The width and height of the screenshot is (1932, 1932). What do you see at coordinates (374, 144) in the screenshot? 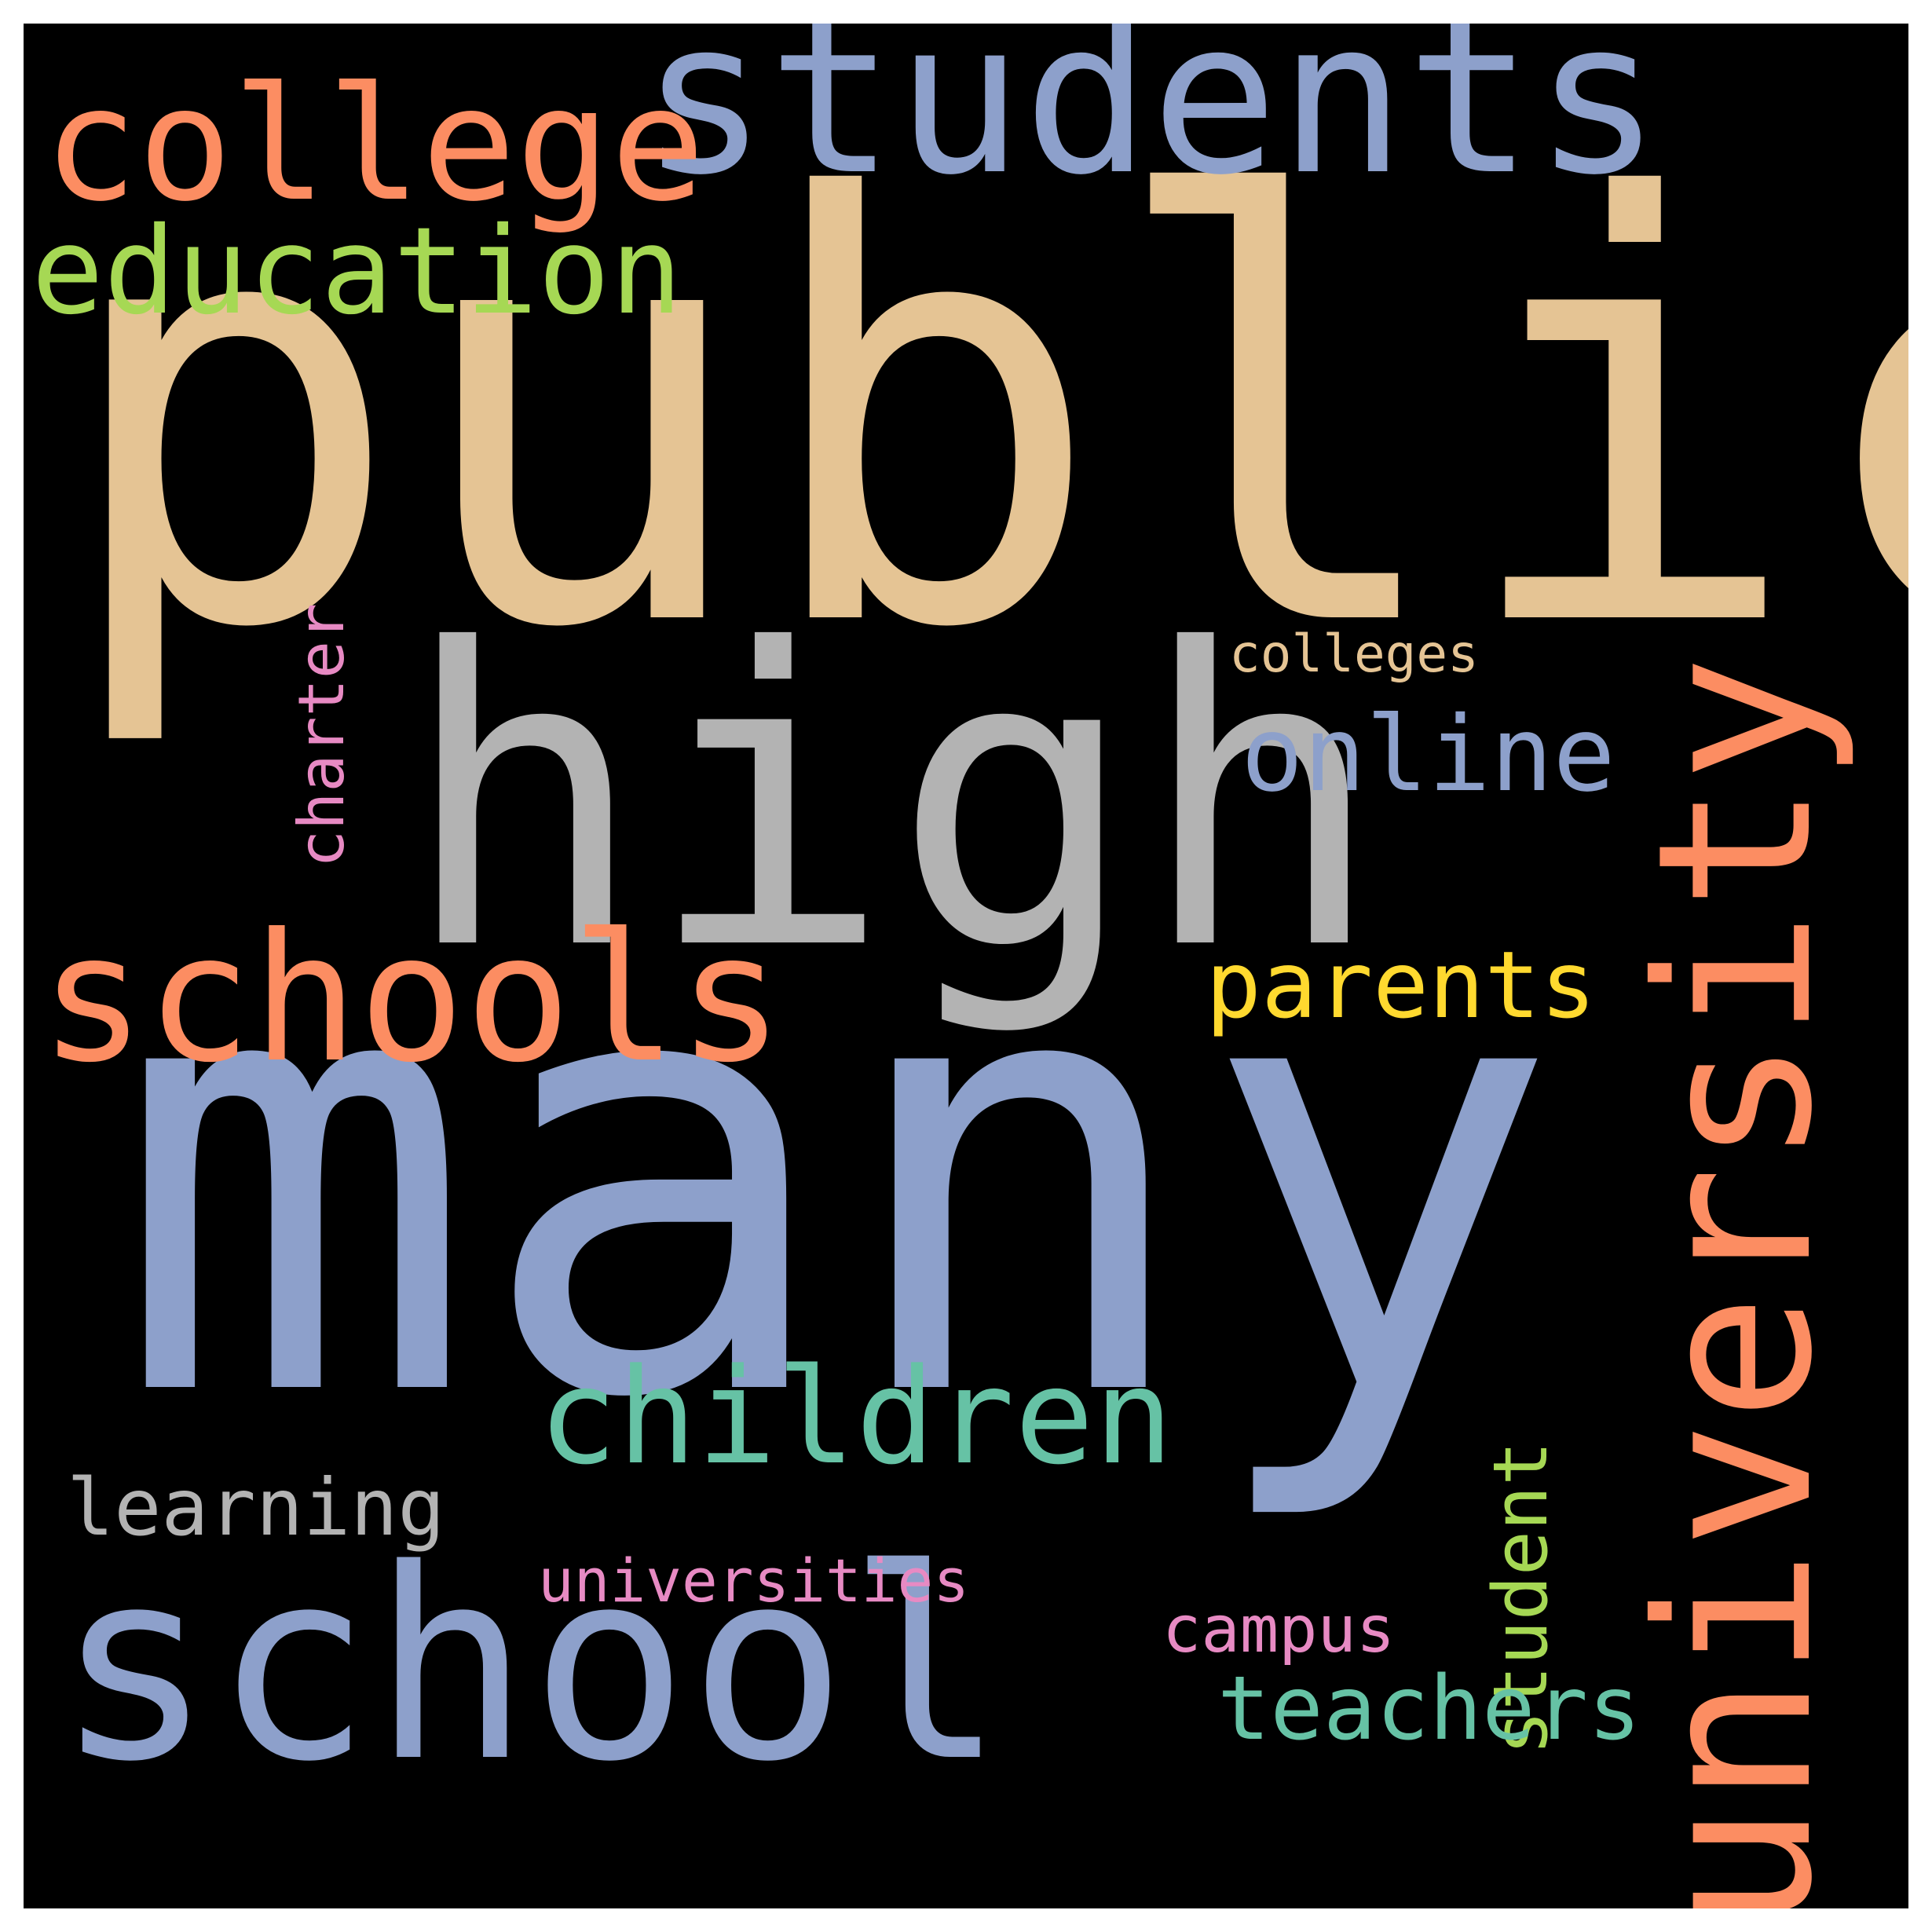
I see `word-college: college` at bounding box center [374, 144].